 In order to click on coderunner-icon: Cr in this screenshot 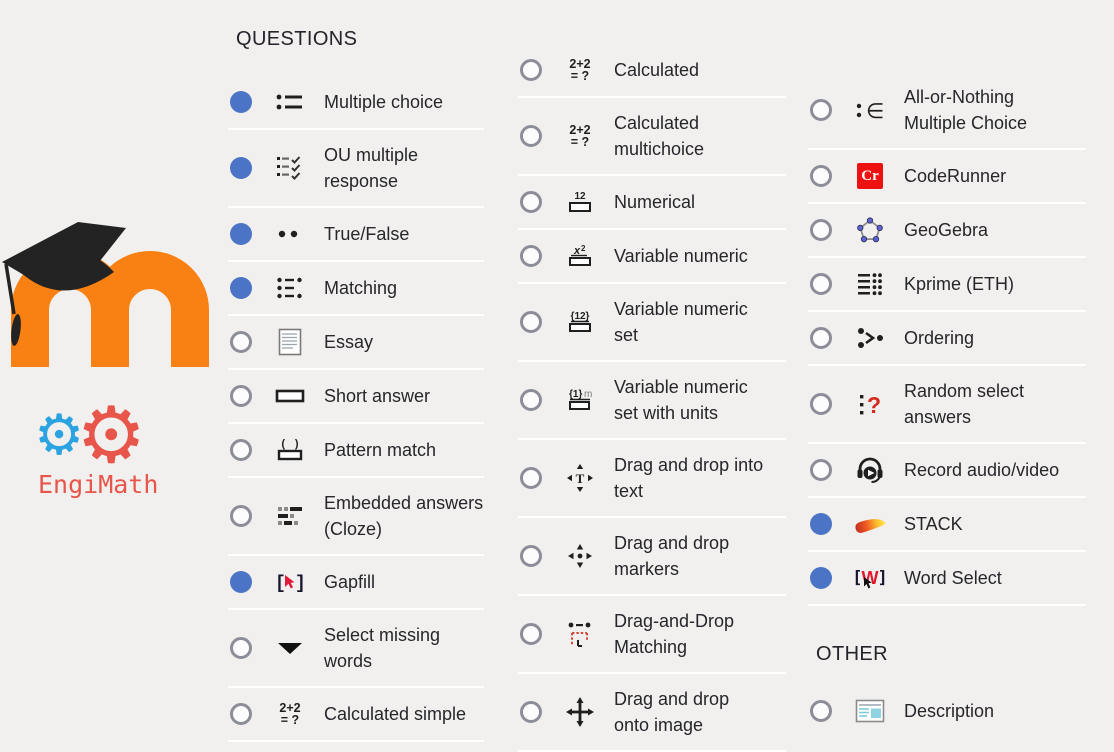, I will do `click(870, 176)`.